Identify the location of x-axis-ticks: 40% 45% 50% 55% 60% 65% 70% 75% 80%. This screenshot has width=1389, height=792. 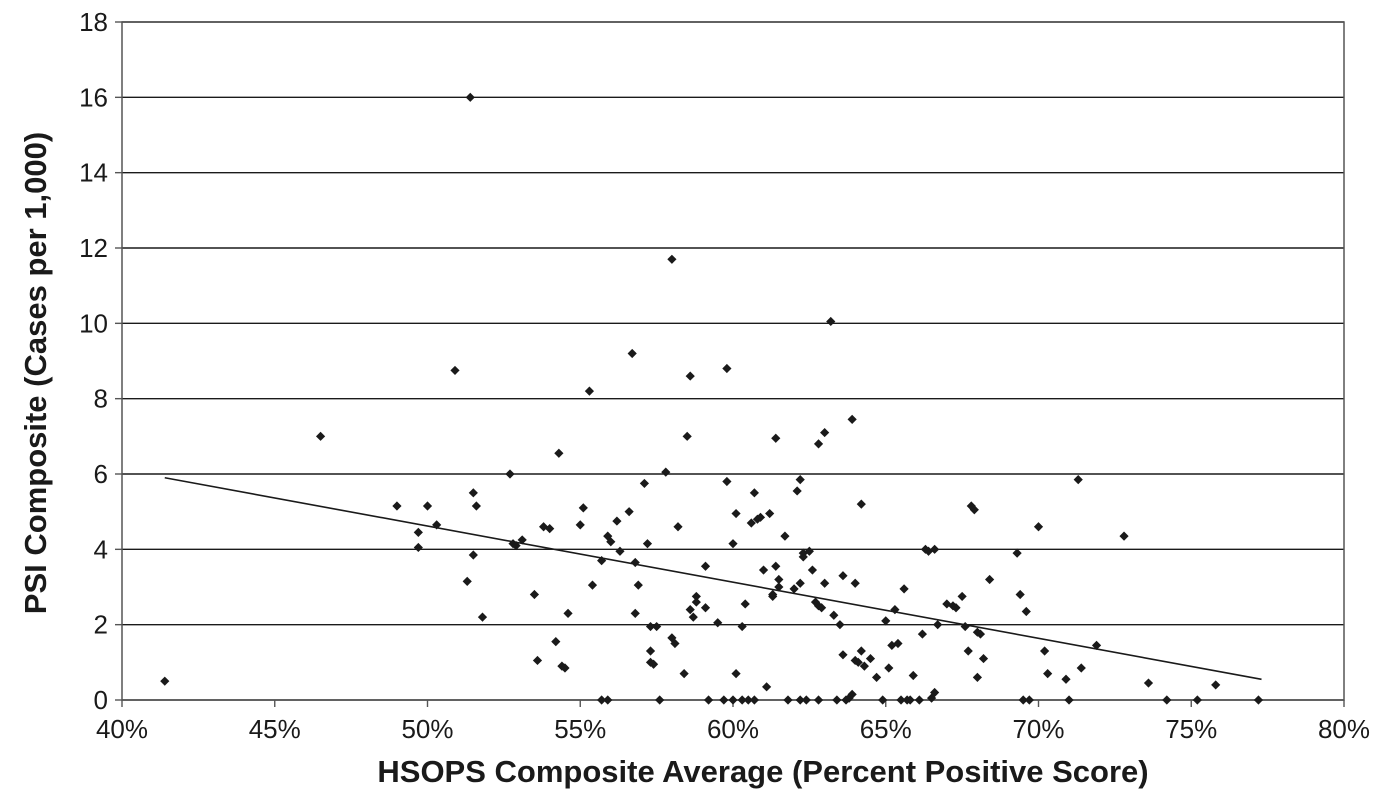
(733, 722).